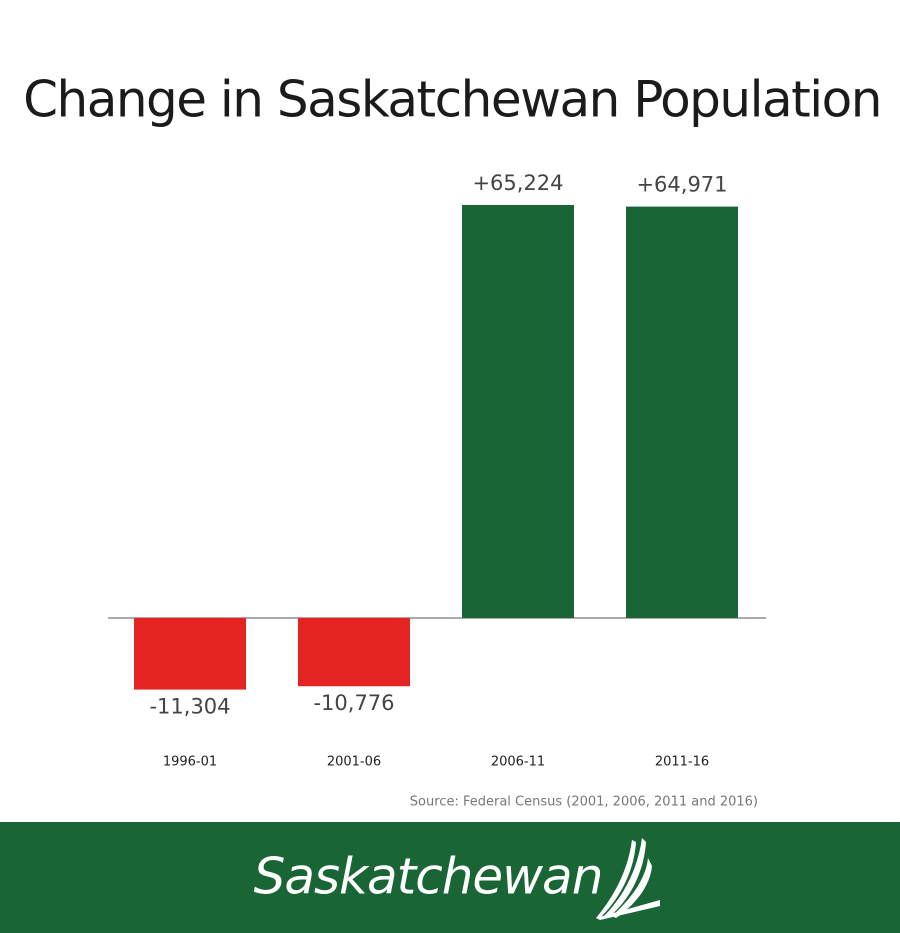 This screenshot has height=933, width=900. What do you see at coordinates (452, 100) in the screenshot?
I see `chart-title: Change in Saskatchewan Population` at bounding box center [452, 100].